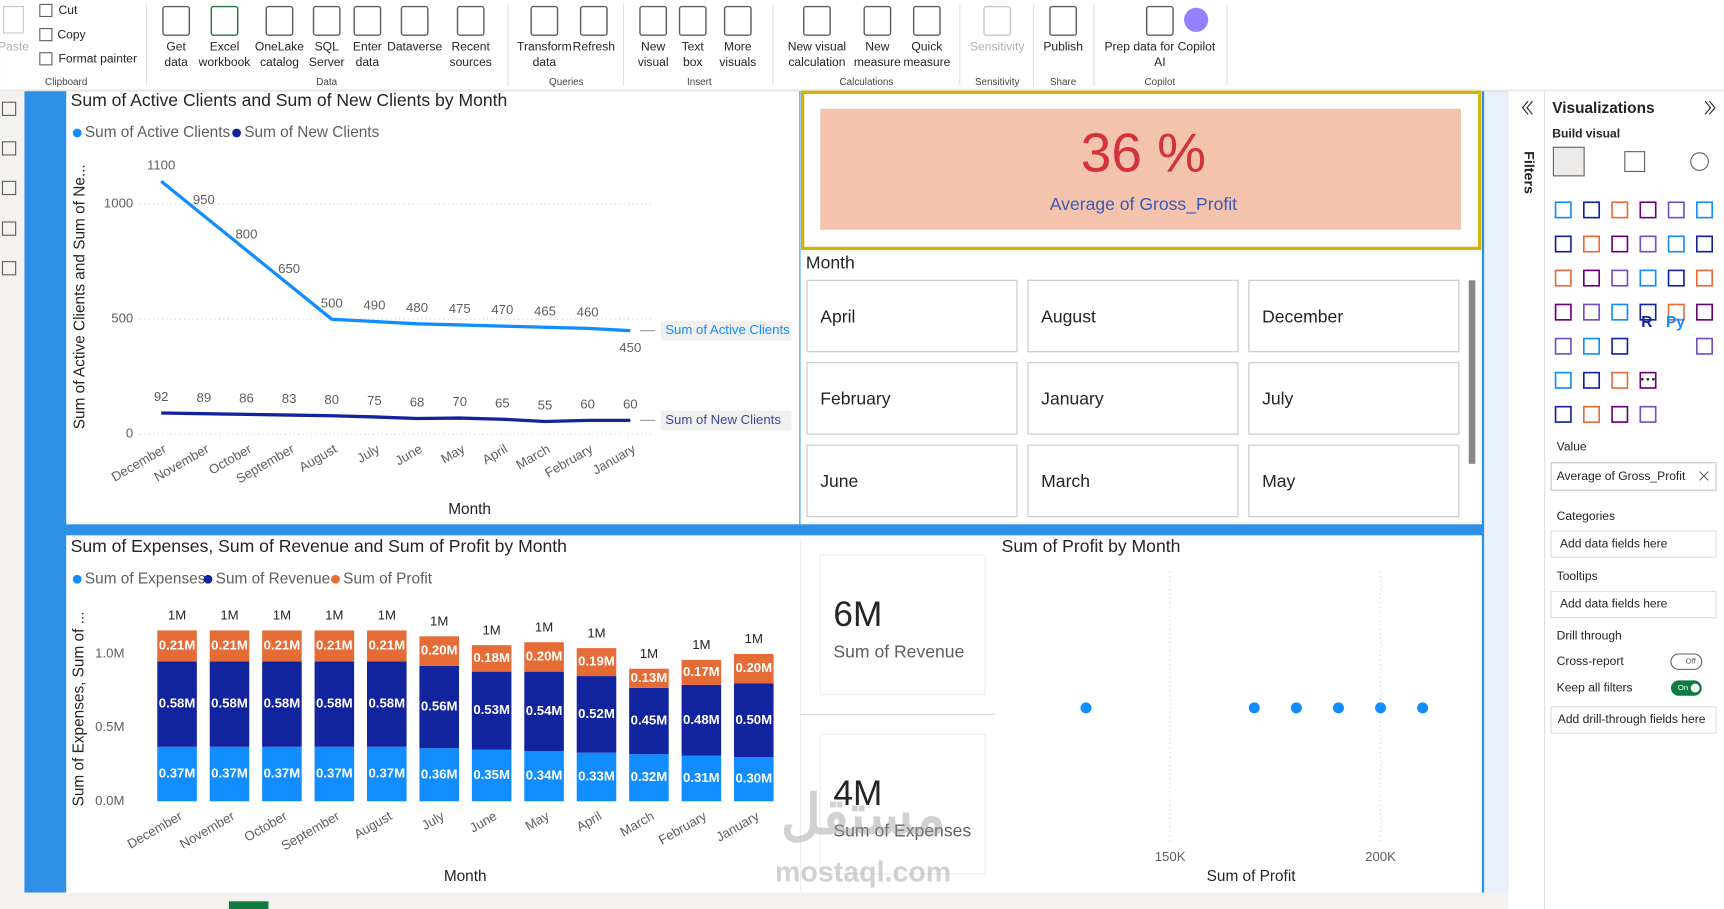  I want to click on ribbon-button: More, so click(738, 46).